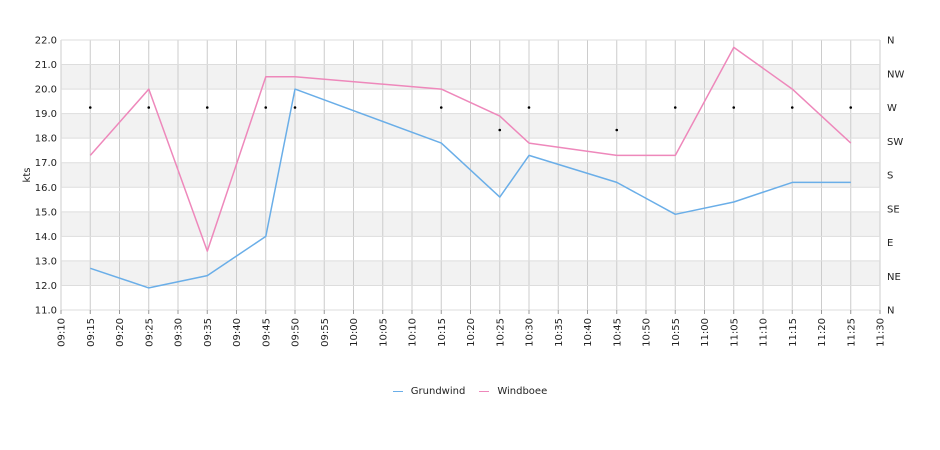  Describe the element at coordinates (62, 332) in the screenshot. I see `x-tick-label: 09:10` at that location.